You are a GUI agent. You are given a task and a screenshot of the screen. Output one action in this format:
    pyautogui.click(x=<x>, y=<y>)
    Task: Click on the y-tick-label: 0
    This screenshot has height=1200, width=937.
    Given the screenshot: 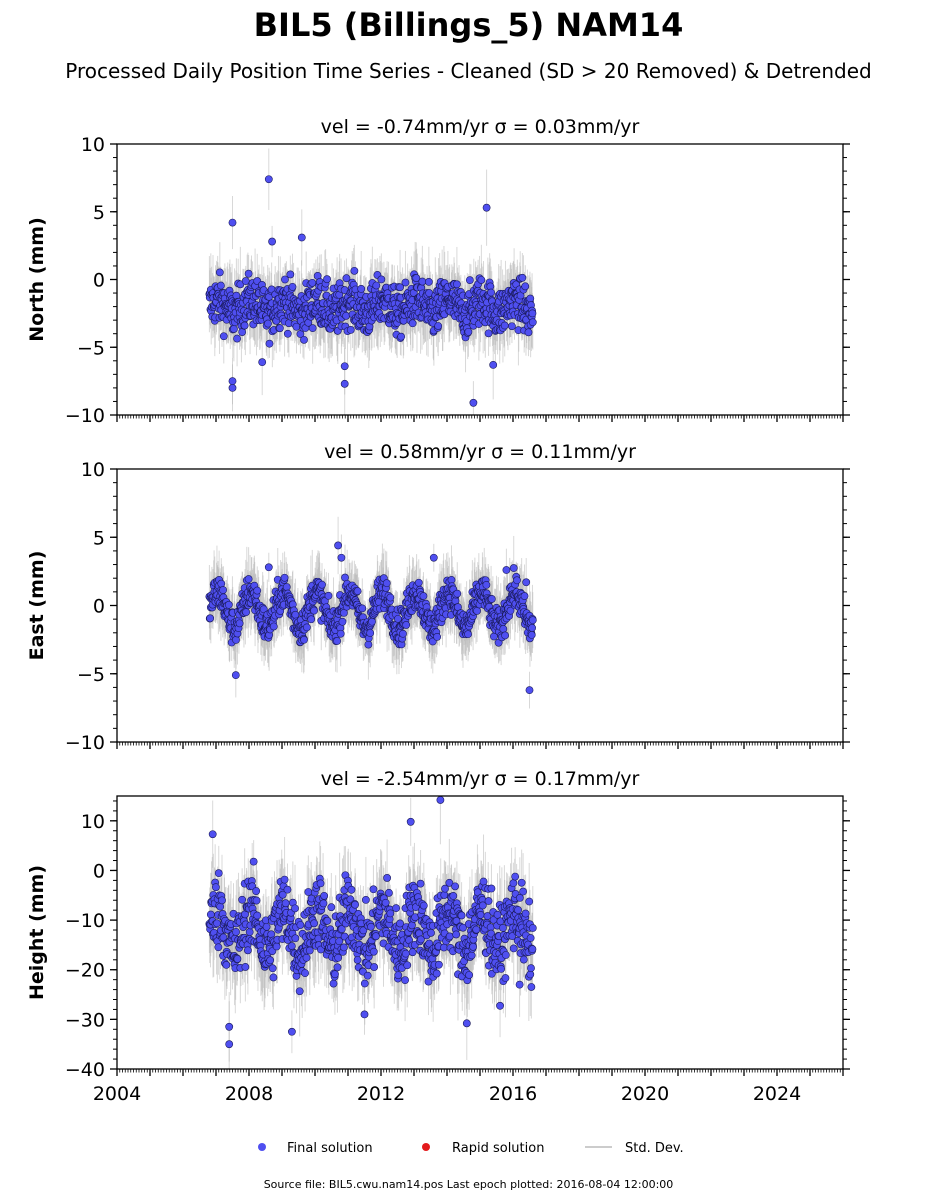 What is the action you would take?
    pyautogui.click(x=99, y=607)
    